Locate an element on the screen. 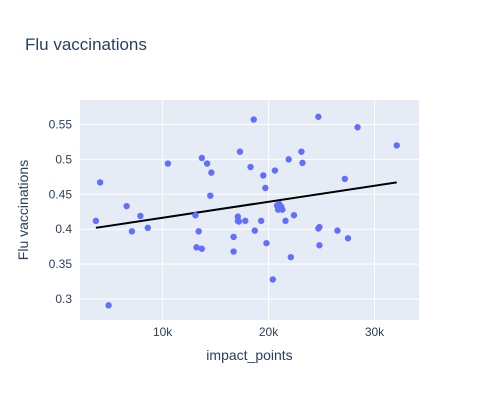 The image size is (500, 400). x-tick-labels: 10k 20k 30k is located at coordinates (269, 332).